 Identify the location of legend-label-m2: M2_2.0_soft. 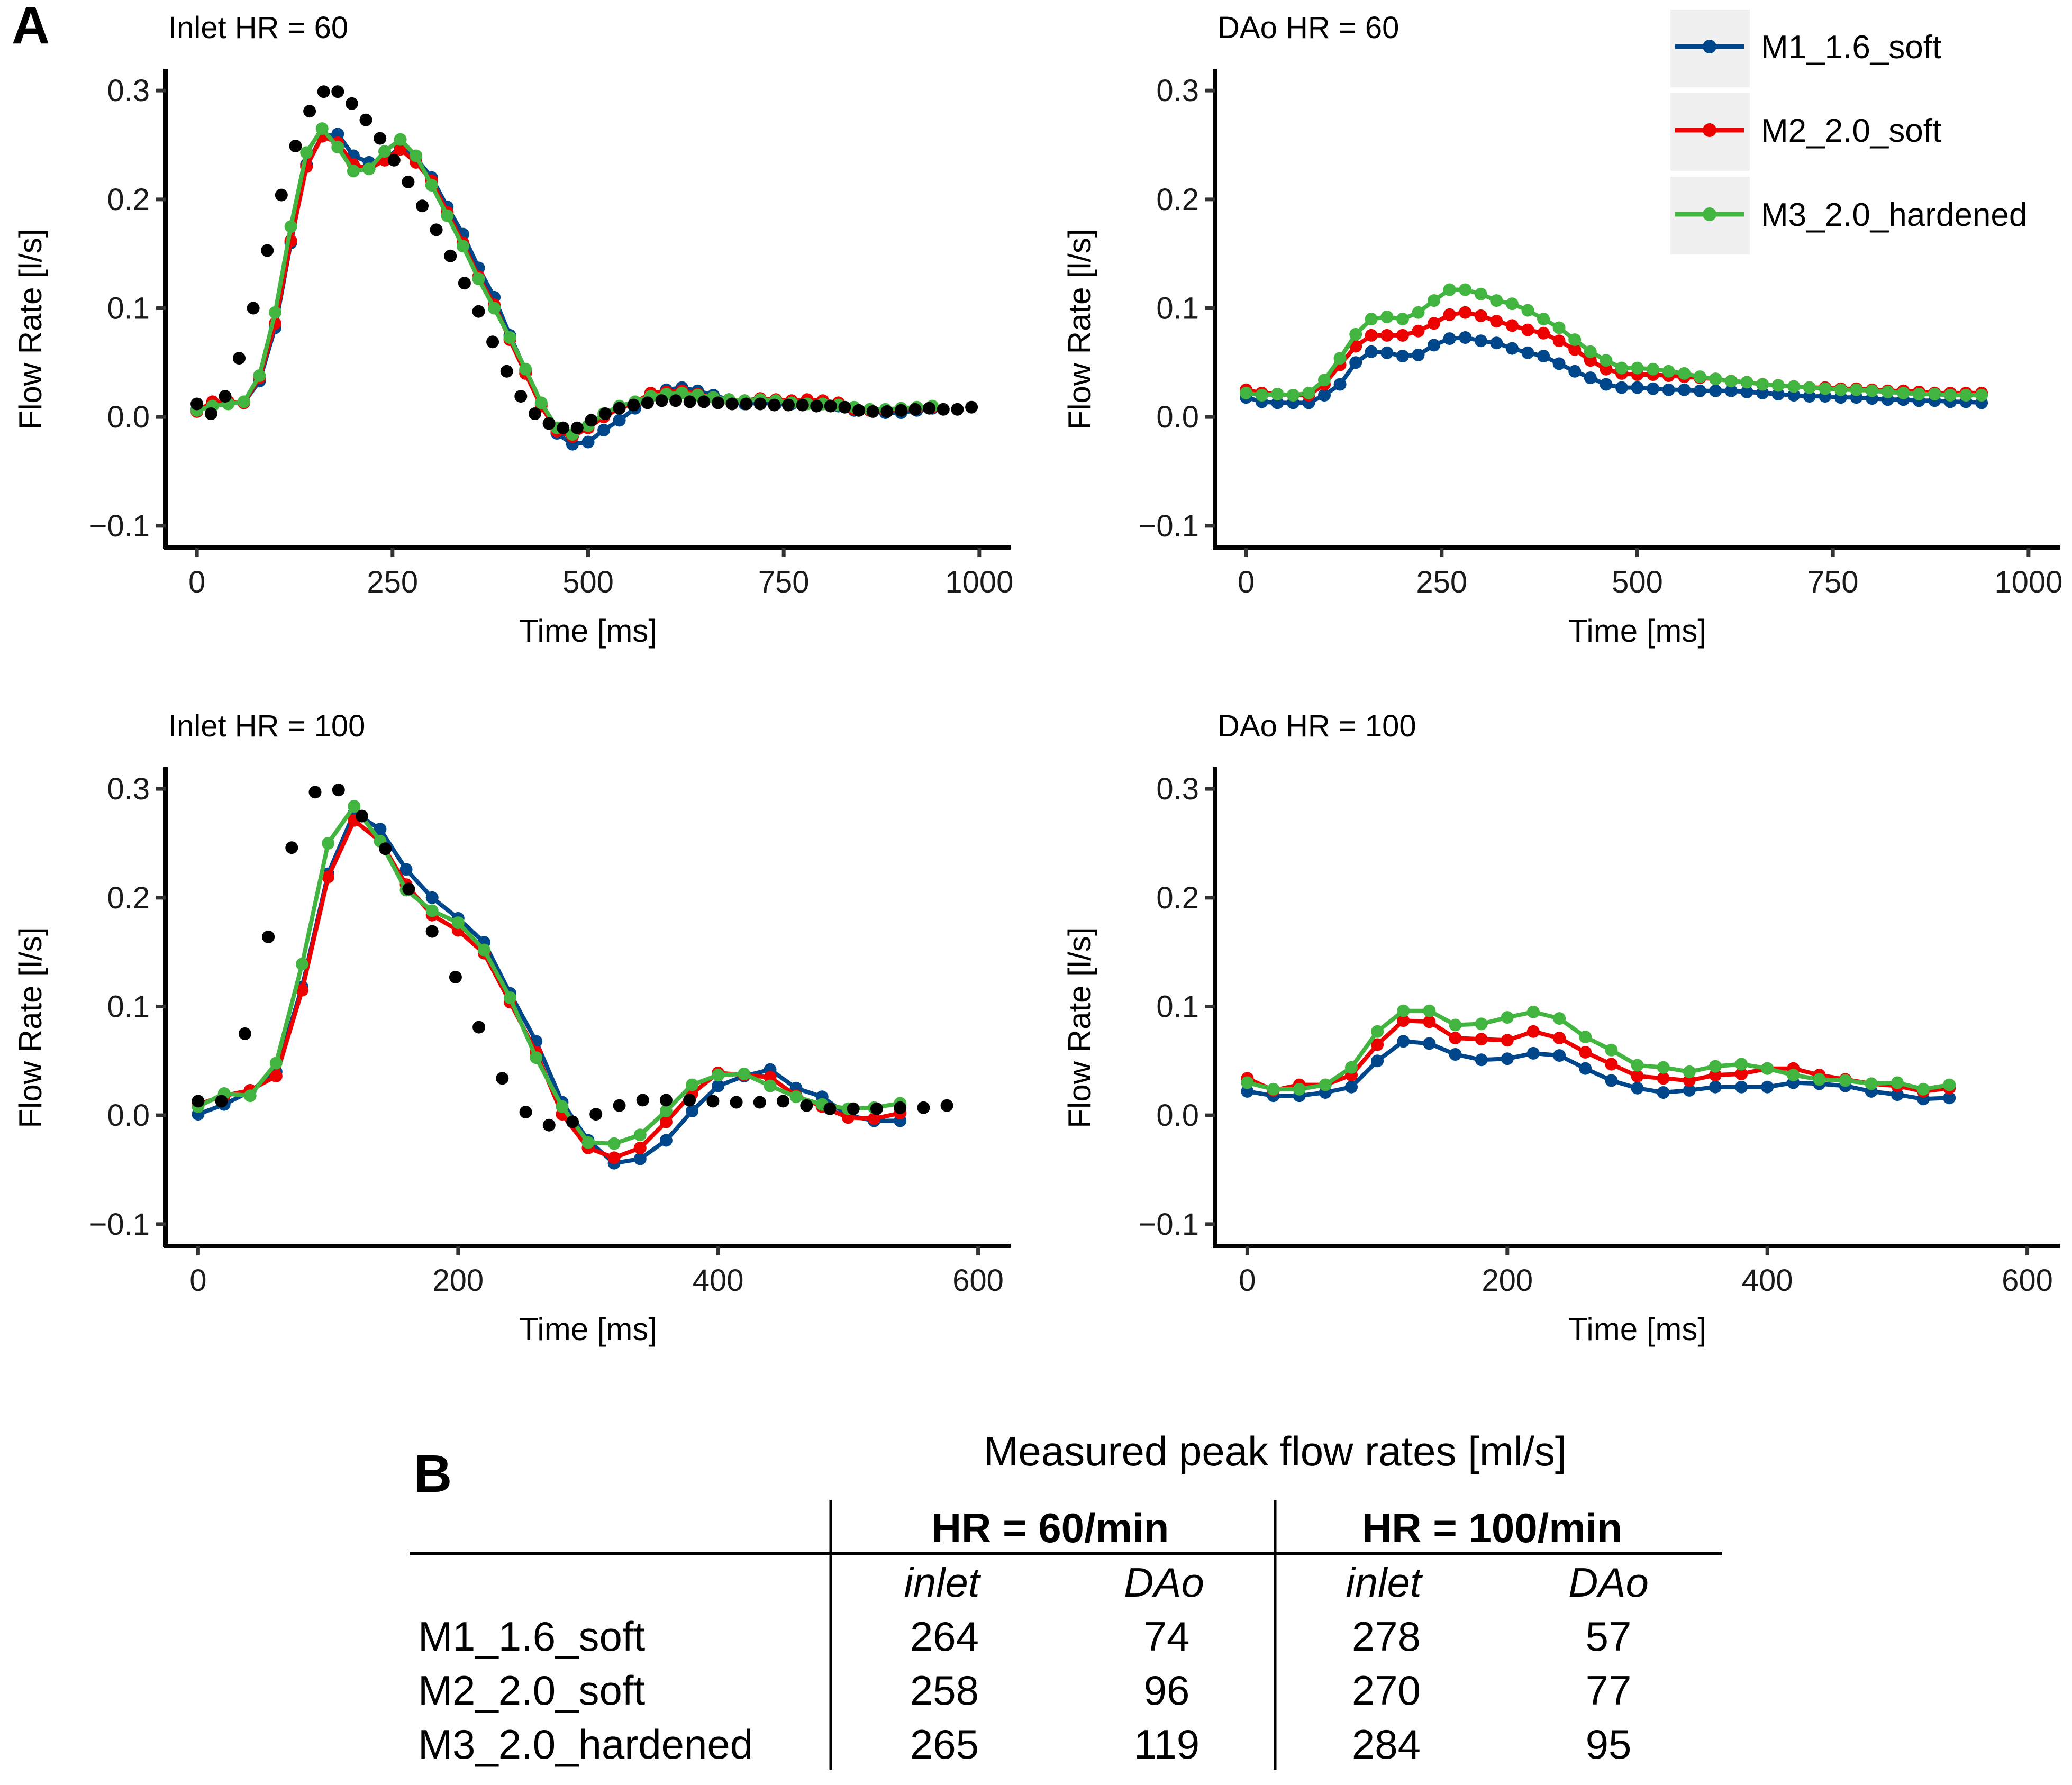
(1851, 131).